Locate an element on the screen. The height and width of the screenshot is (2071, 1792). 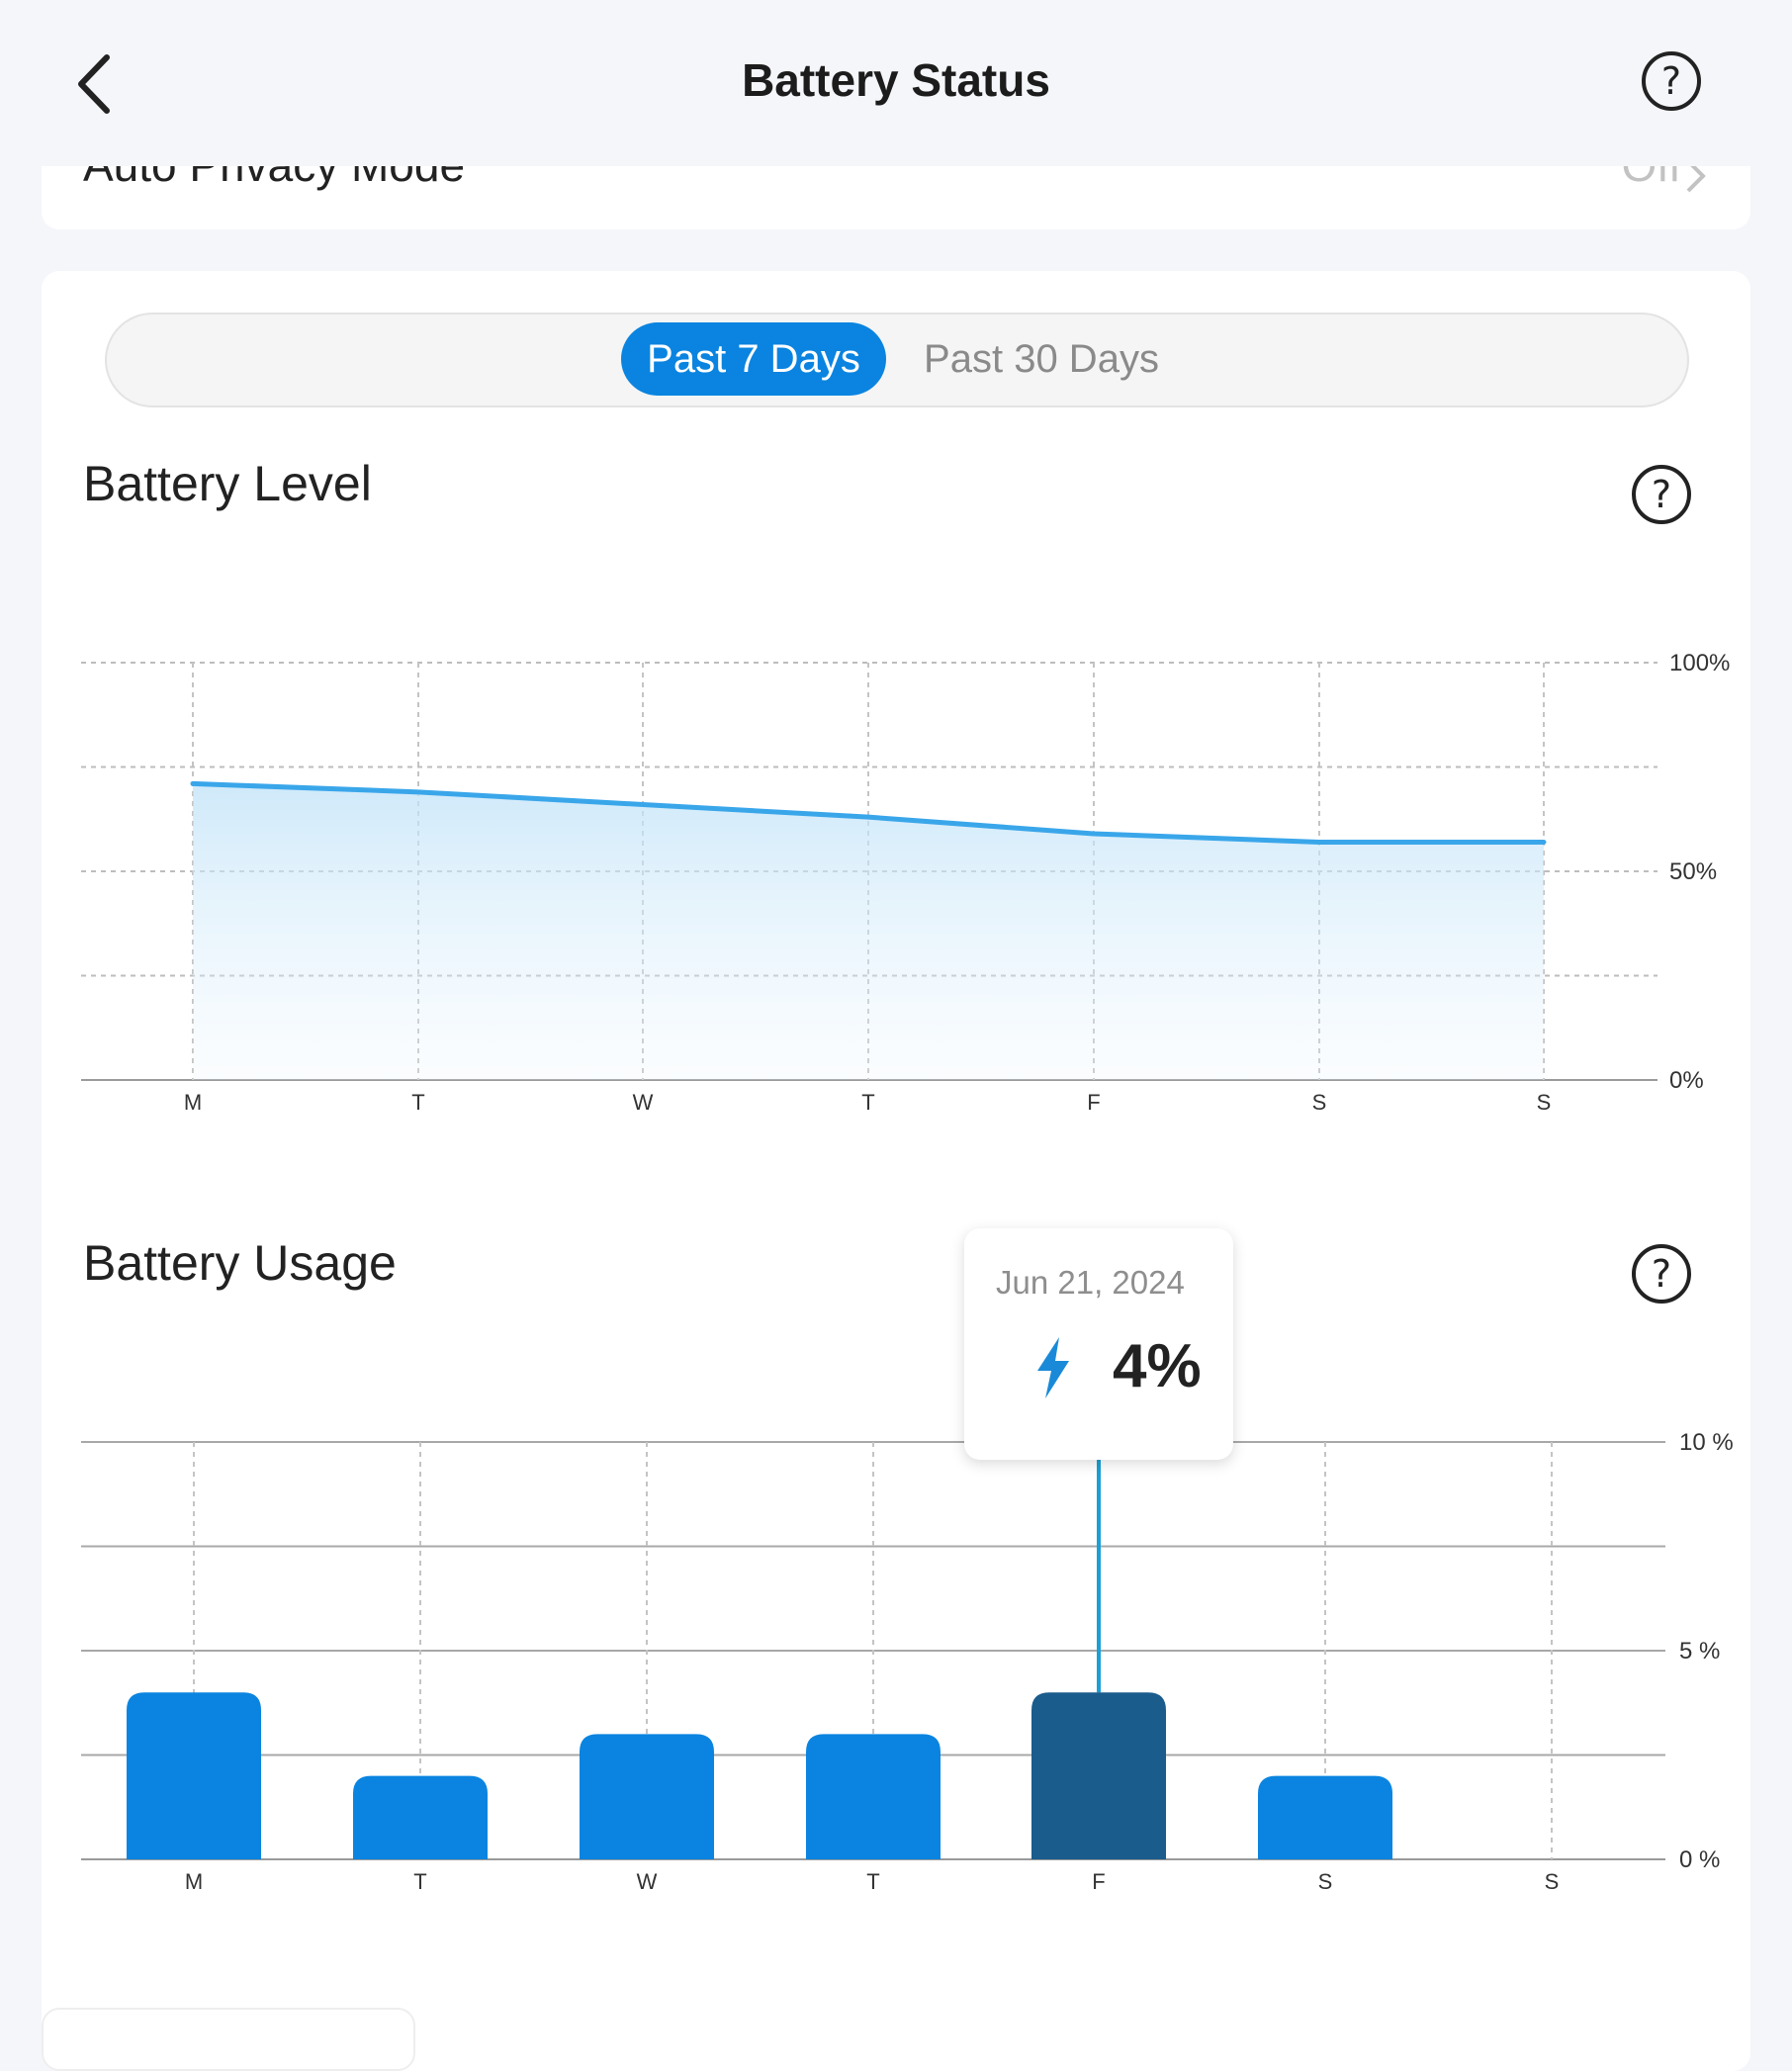
battery-usage-title: Battery Usage is located at coordinates (240, 1263).